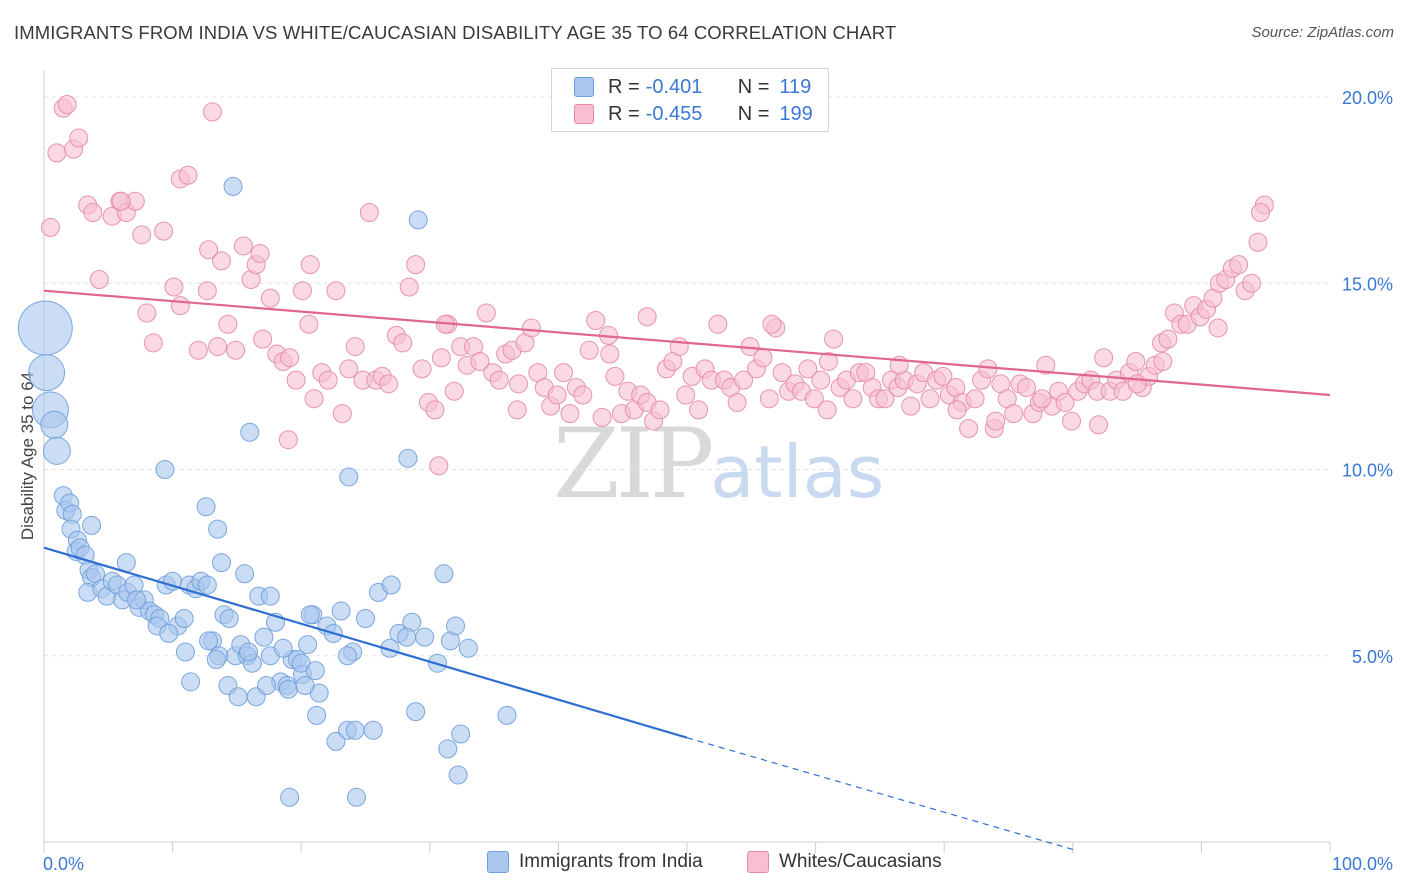 Image resolution: width=1406 pixels, height=892 pixels. Describe the element at coordinates (1367, 284) in the screenshot. I see `y-tick-label: 15.0%` at that location.